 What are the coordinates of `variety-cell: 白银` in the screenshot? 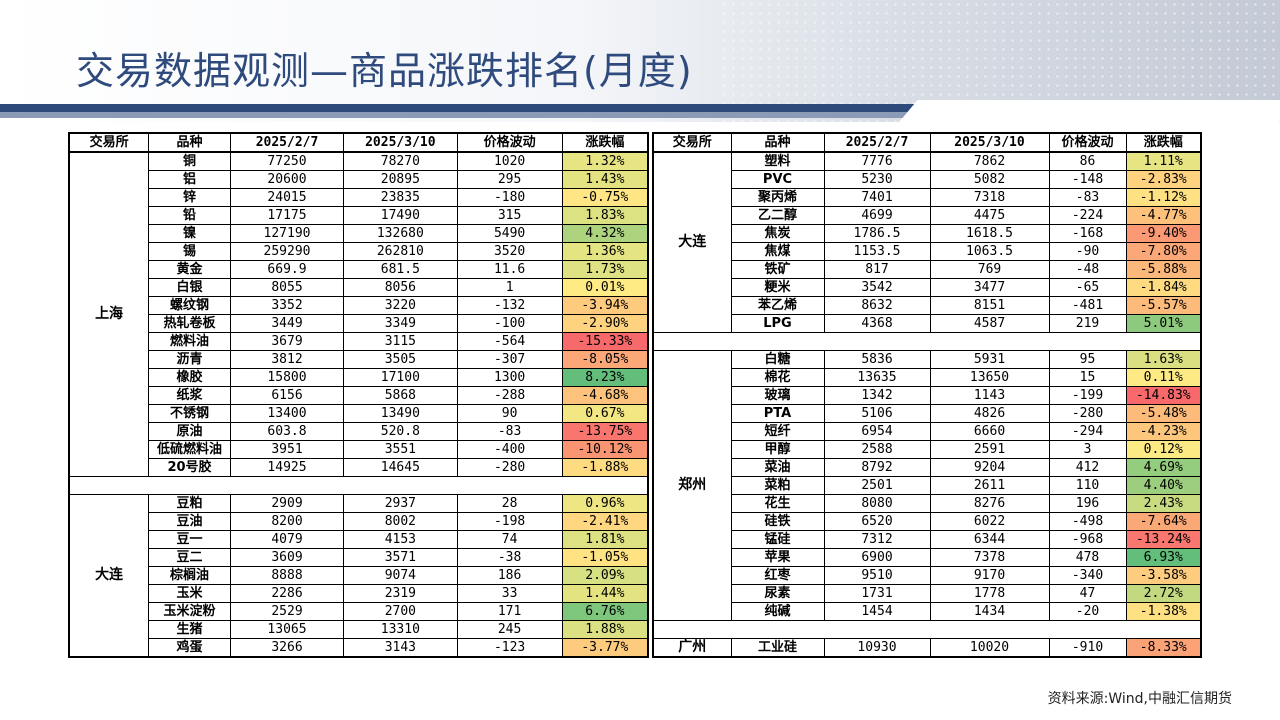 It's located at (189, 287).